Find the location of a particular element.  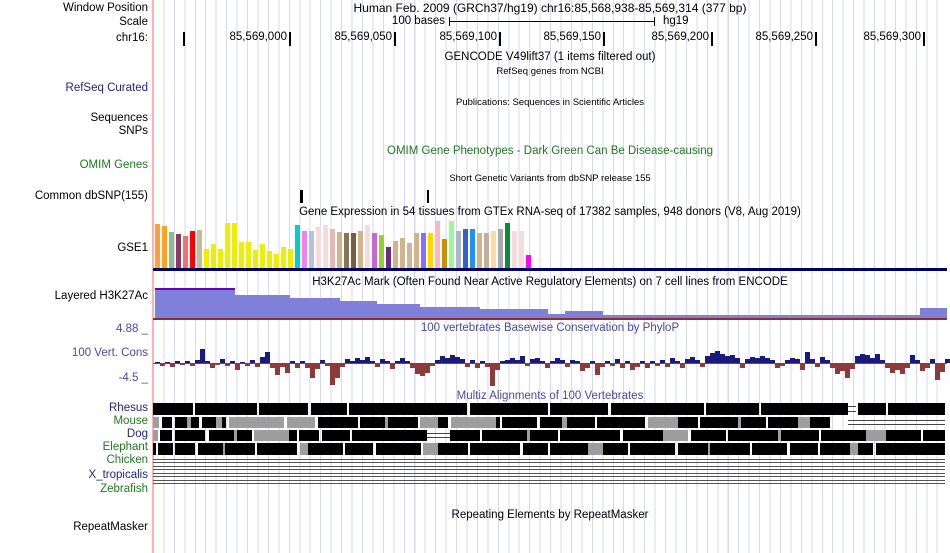

track-label-chicken: Chicken is located at coordinates (127, 460).